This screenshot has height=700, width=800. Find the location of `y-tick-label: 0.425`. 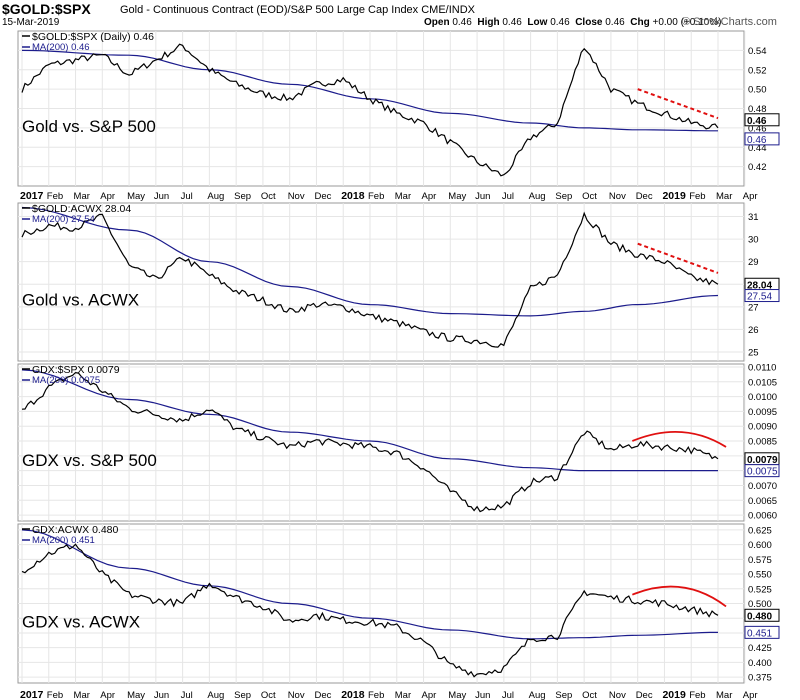

y-tick-label: 0.425 is located at coordinates (760, 648).